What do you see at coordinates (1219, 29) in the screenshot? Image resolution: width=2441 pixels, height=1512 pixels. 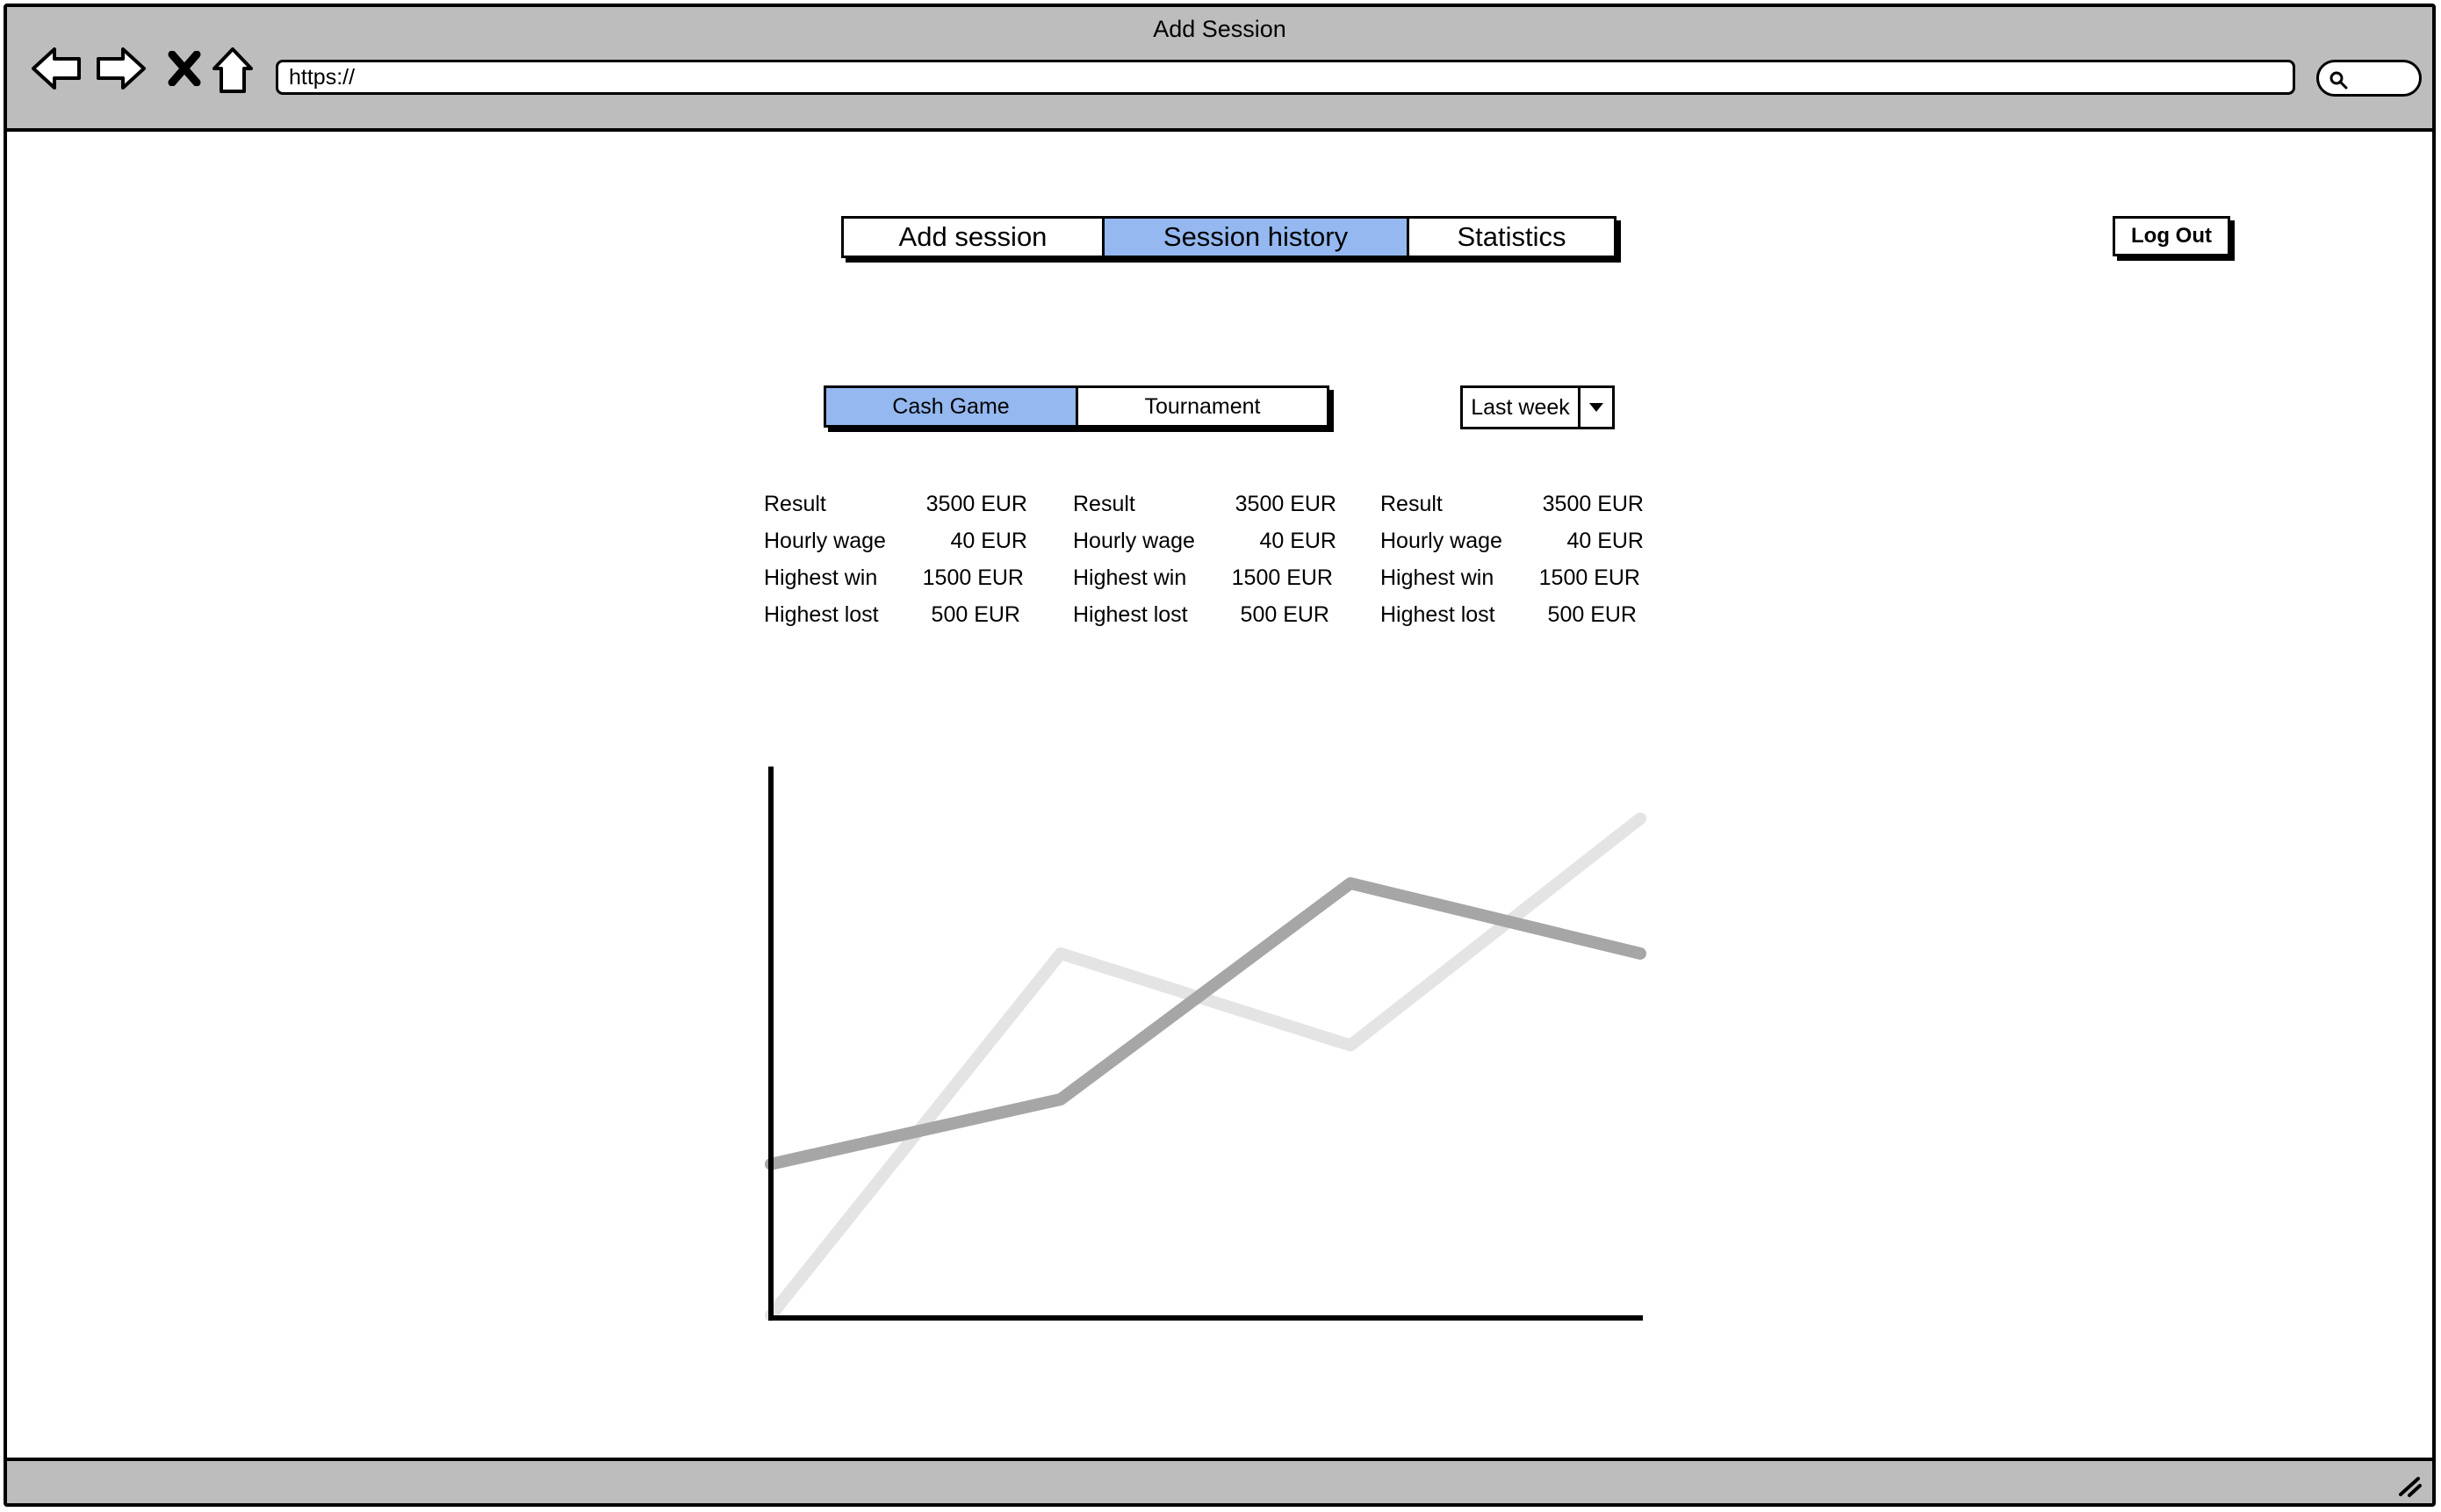 I see `window-title: Add Session` at bounding box center [1219, 29].